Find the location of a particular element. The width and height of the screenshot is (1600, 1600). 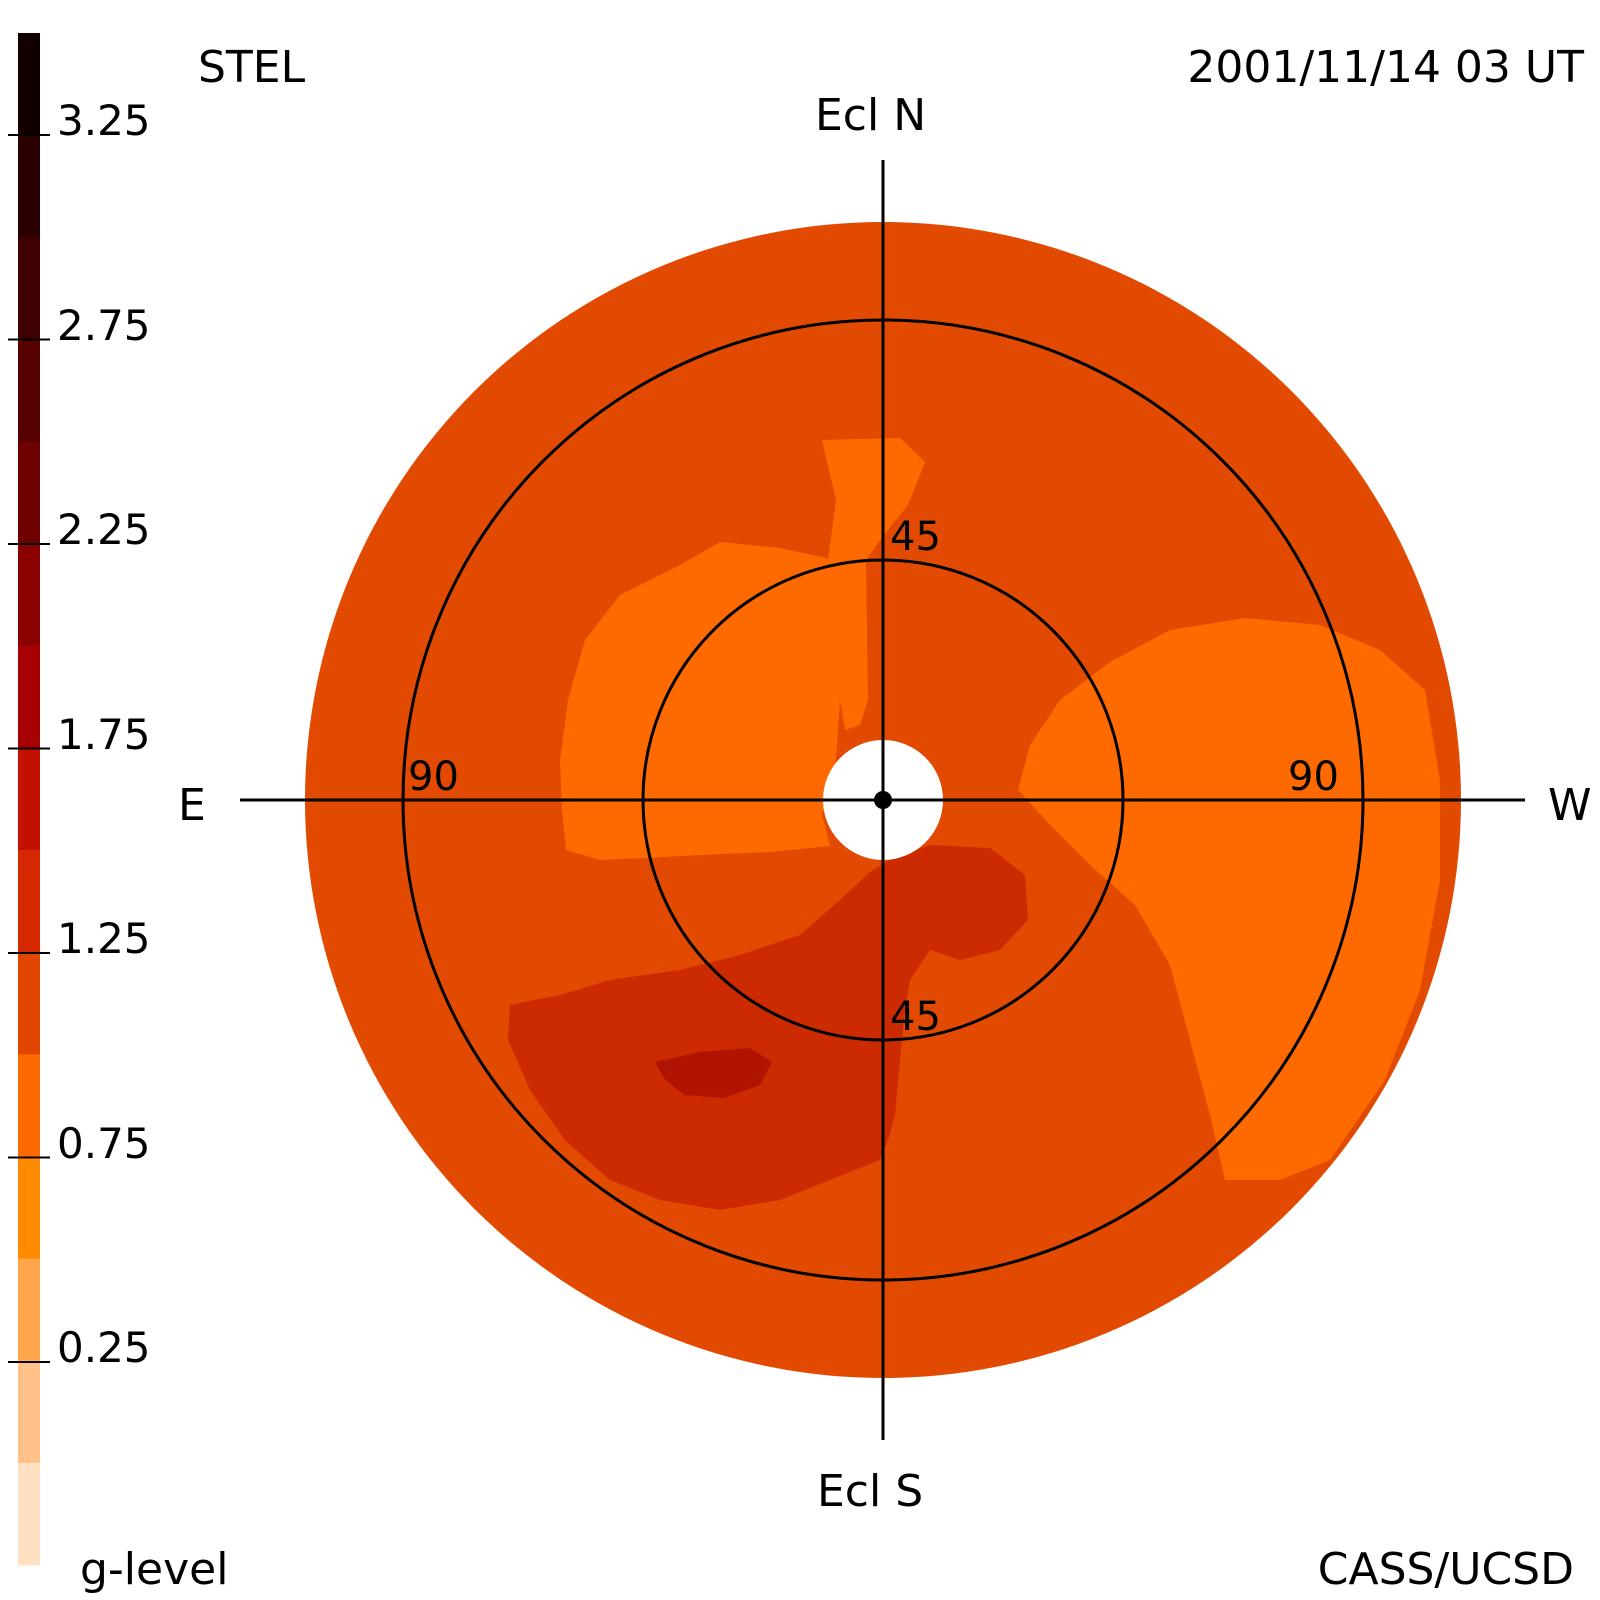

colorbar-tick-label: 0.75 is located at coordinates (104, 1143).